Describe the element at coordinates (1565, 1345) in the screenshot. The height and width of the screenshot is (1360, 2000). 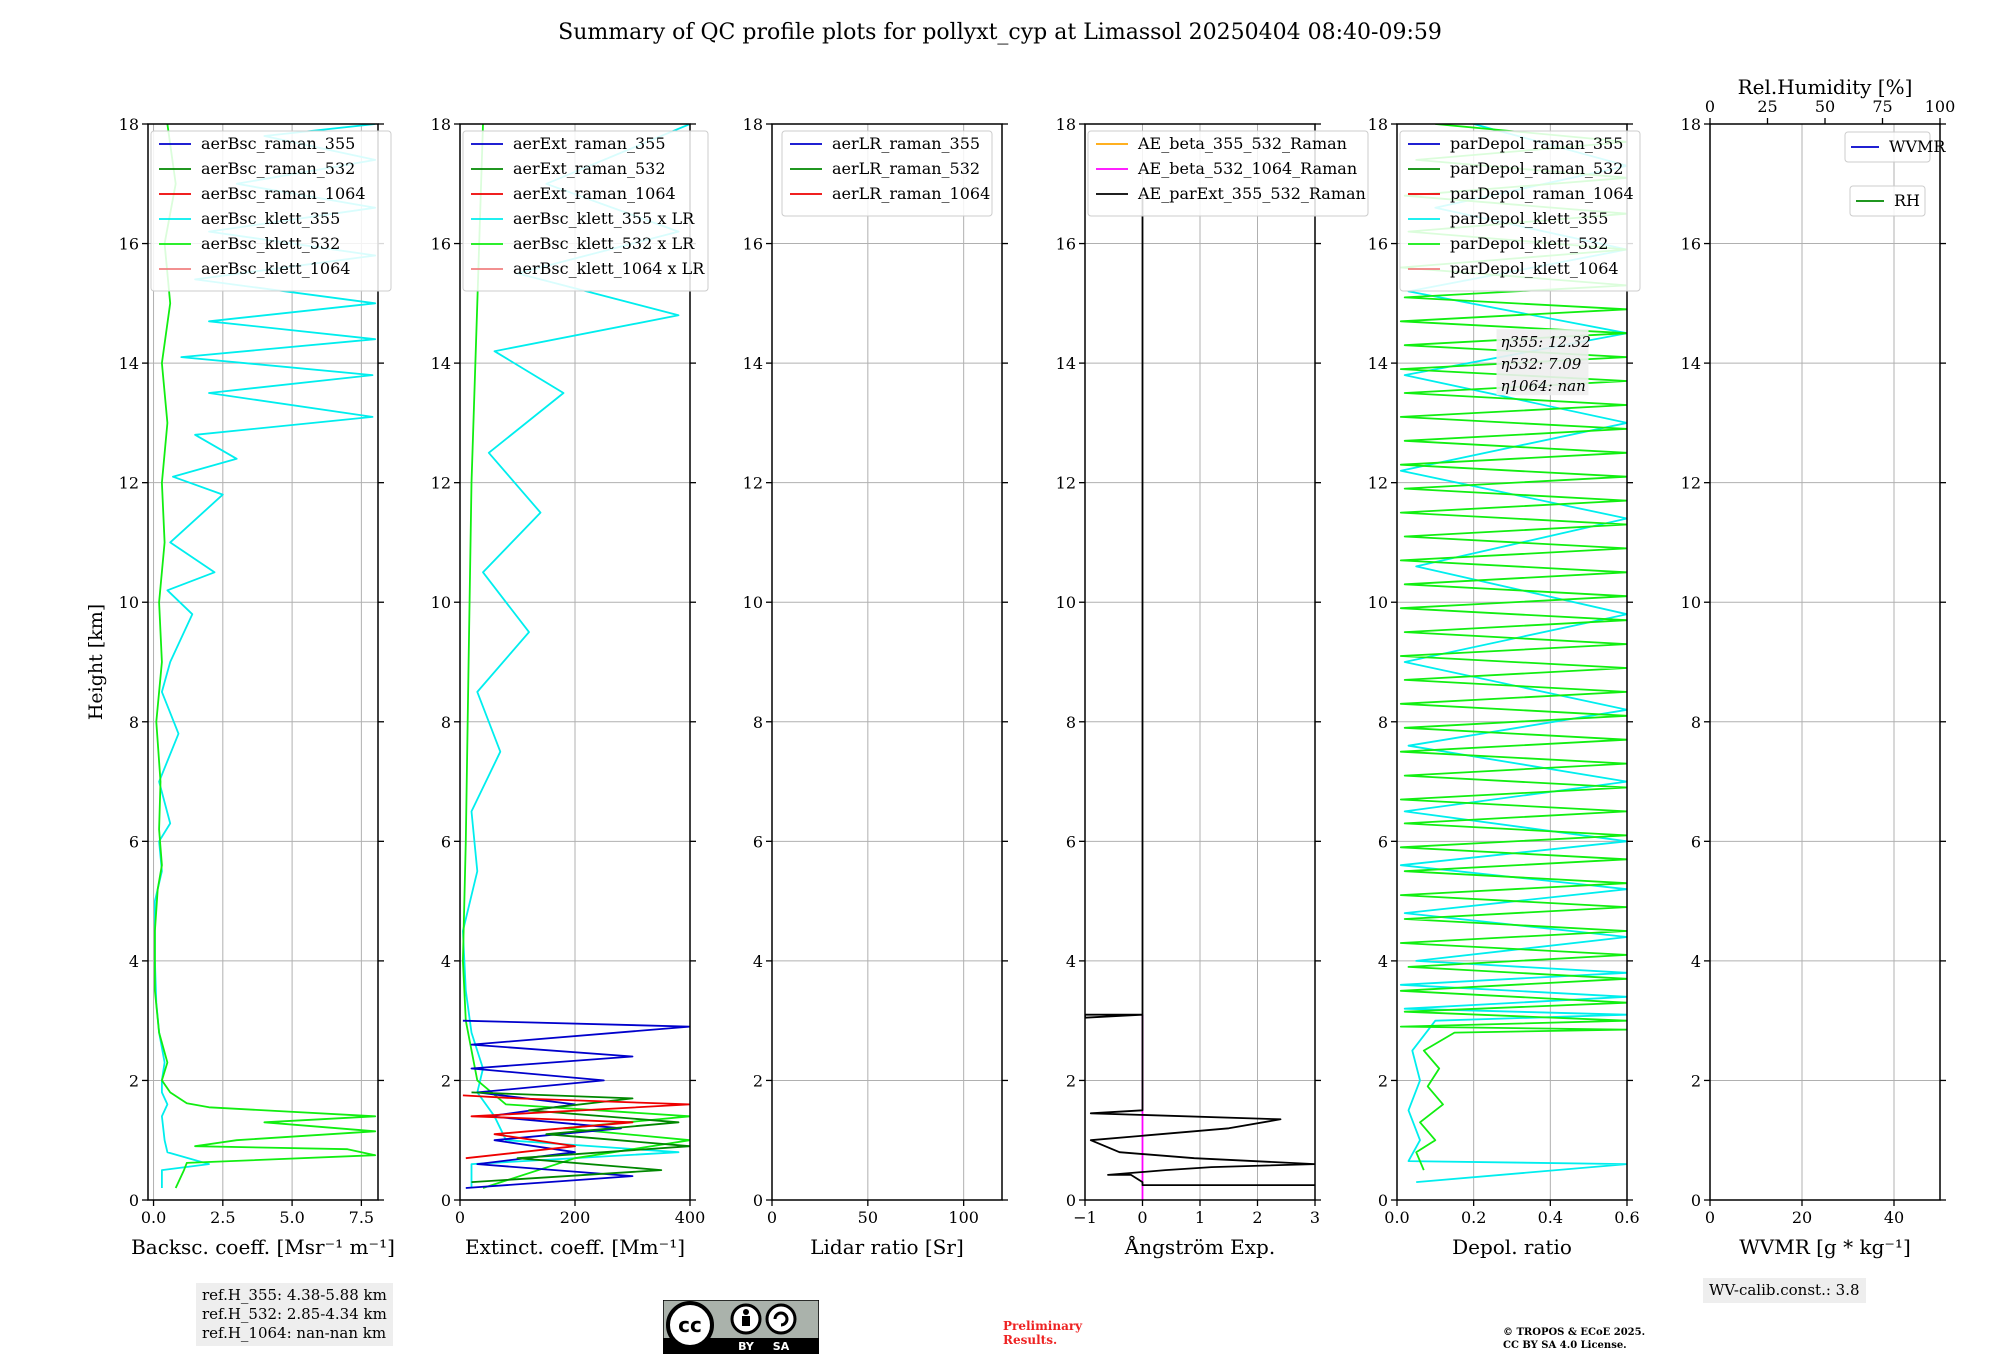
I see `copyright-line-2: CC BY SA 4.0 License.` at that location.